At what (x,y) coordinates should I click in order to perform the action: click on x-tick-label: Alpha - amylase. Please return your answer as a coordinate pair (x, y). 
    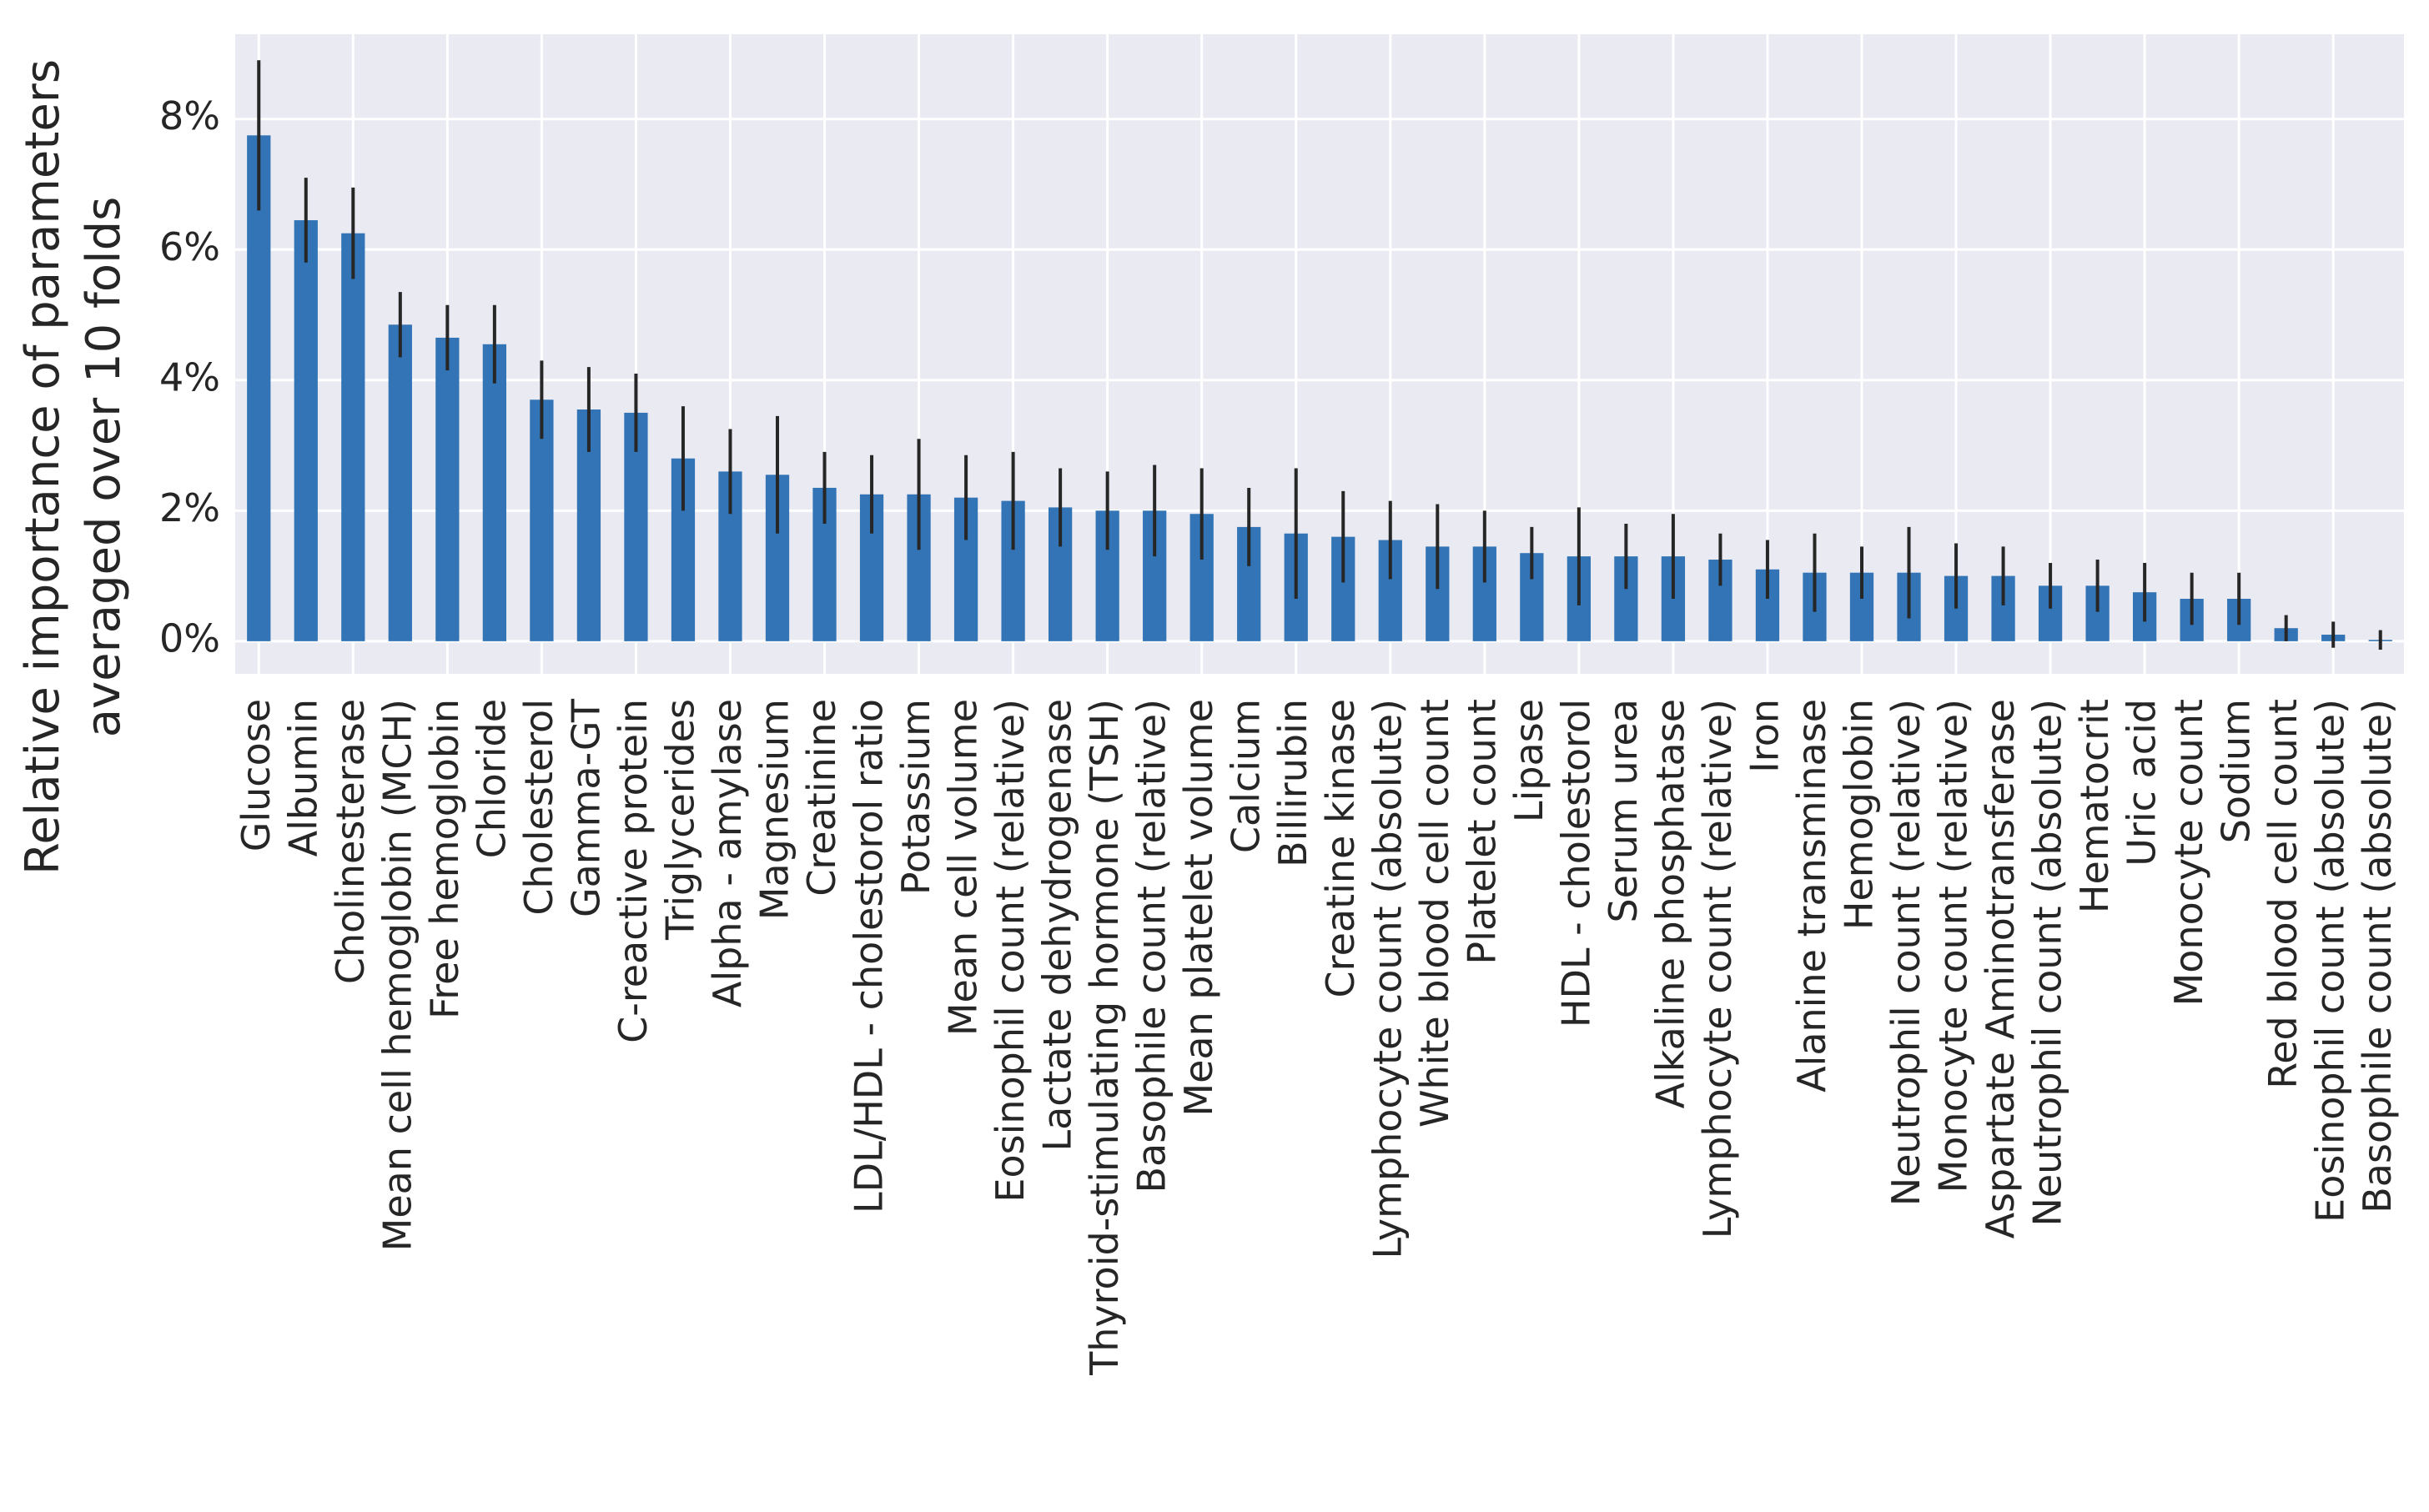
    Looking at the image, I should click on (727, 853).